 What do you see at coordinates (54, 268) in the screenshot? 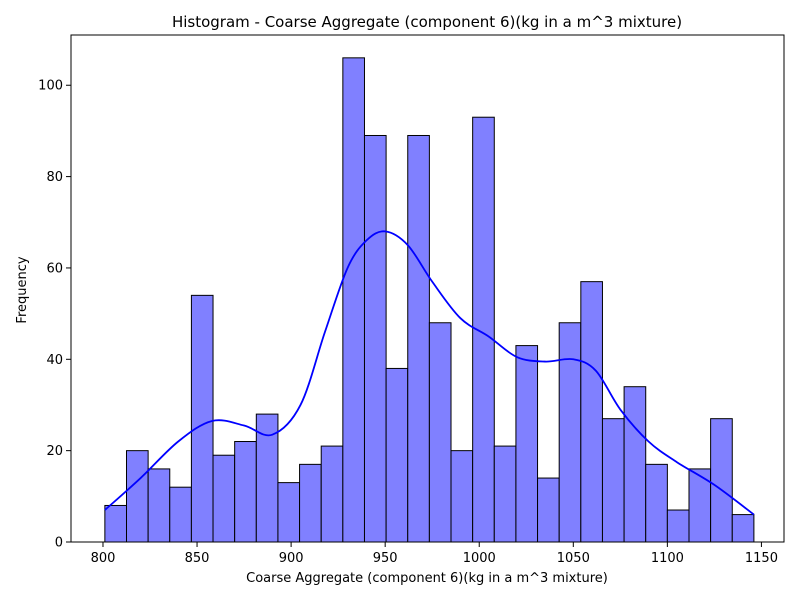
I see `y-tick-label: 60` at bounding box center [54, 268].